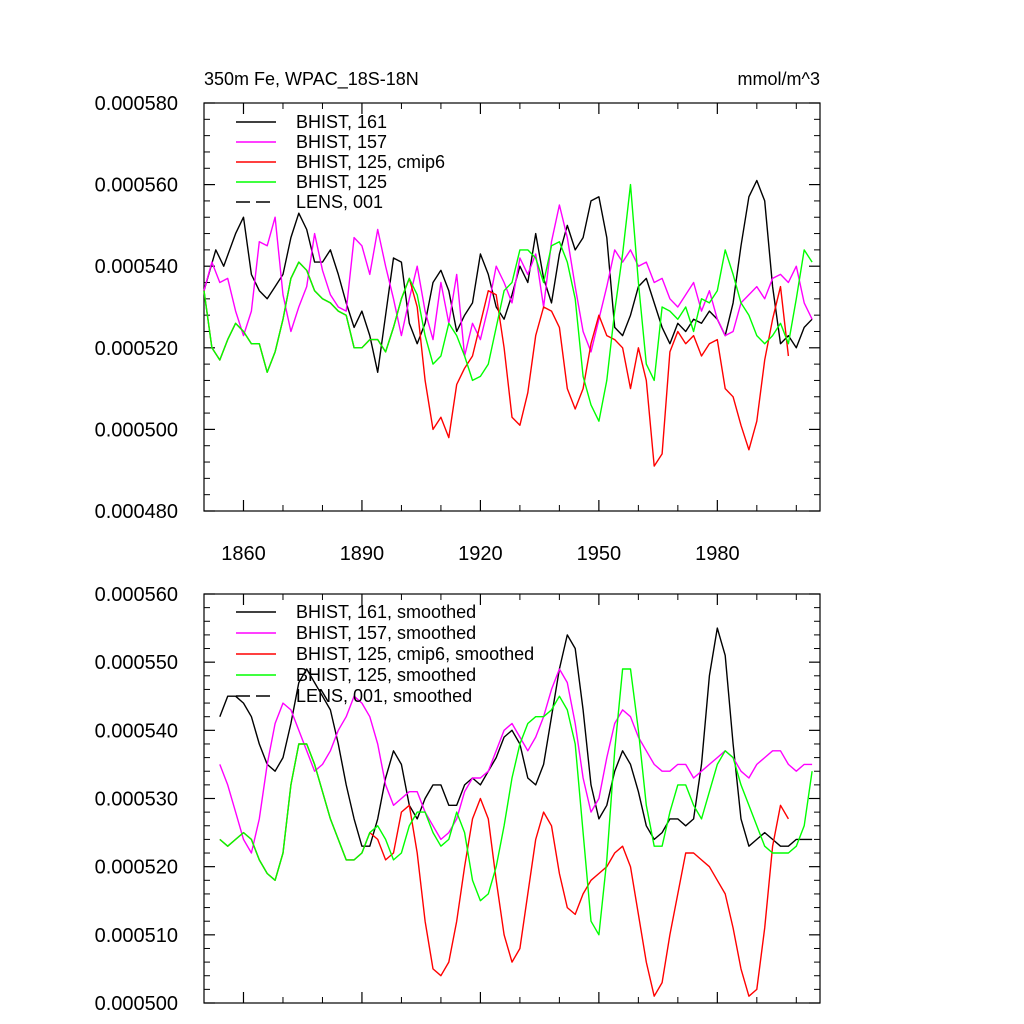 Image resolution: width=1024 pixels, height=1024 pixels. What do you see at coordinates (311, 79) in the screenshot?
I see `chart-title: 350m Fe, WPAC_18S-18N` at bounding box center [311, 79].